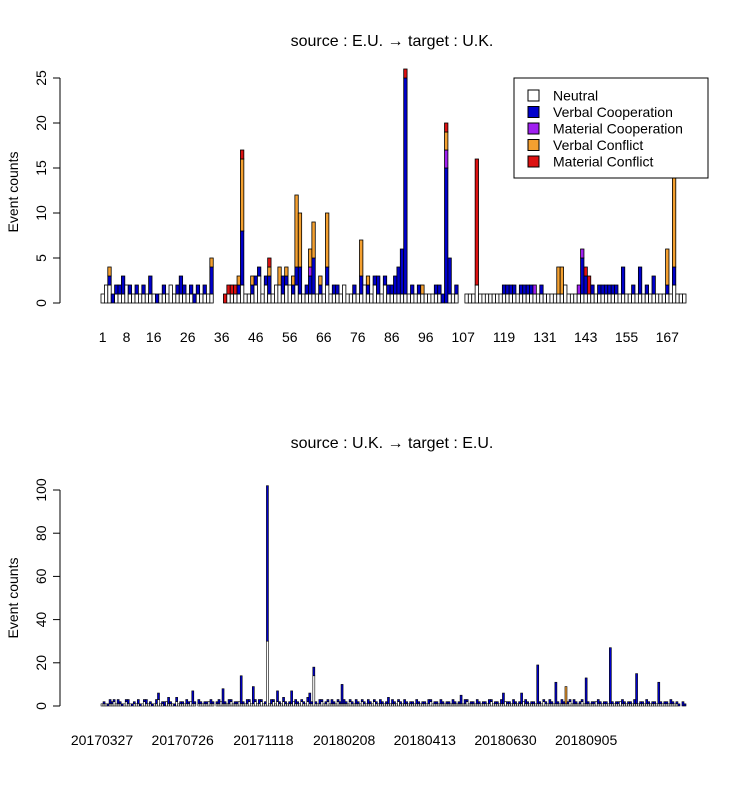 The height and width of the screenshot is (807, 749). Describe the element at coordinates (102, 740) in the screenshot. I see `x-tick-label: 20170327` at that location.